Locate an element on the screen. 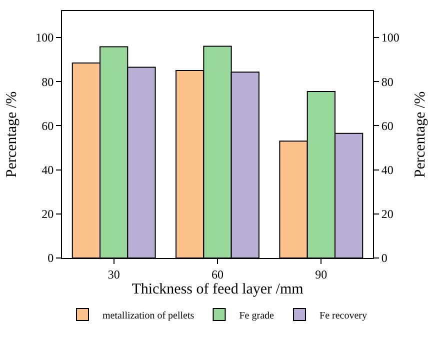 The width and height of the screenshot is (435, 339). y2-axis-title: Percentage /% is located at coordinates (420, 134).